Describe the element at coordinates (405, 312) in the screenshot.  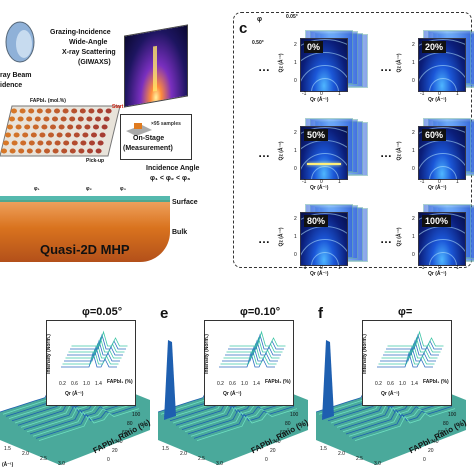
I see `phi-value-label: φ=` at that location.